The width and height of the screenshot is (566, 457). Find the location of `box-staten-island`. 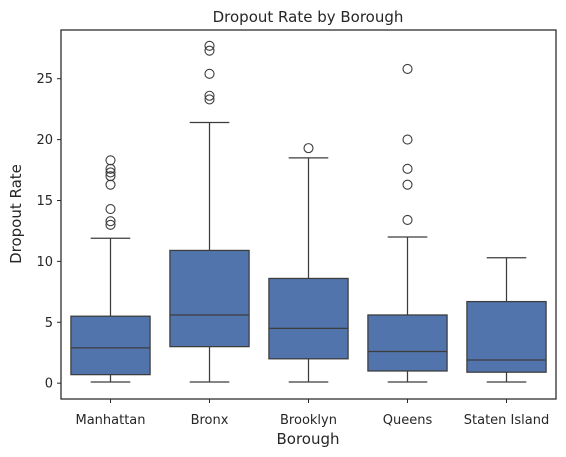

box-staten-island is located at coordinates (506, 320).